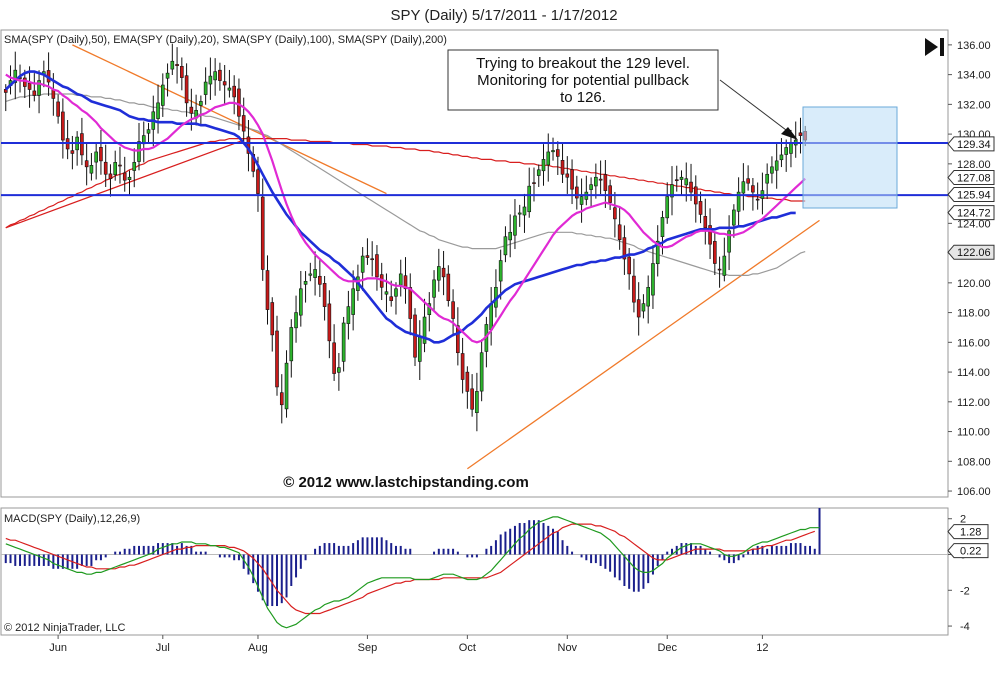 The height and width of the screenshot is (679, 1008). Describe the element at coordinates (667, 648) in the screenshot. I see `x-tick-label: Dec` at that location.